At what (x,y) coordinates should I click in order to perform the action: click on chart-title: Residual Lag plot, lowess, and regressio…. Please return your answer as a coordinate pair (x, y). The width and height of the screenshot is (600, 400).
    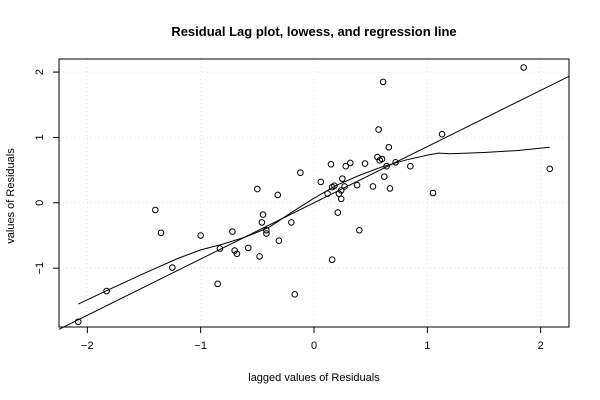
    Looking at the image, I should click on (313, 31).